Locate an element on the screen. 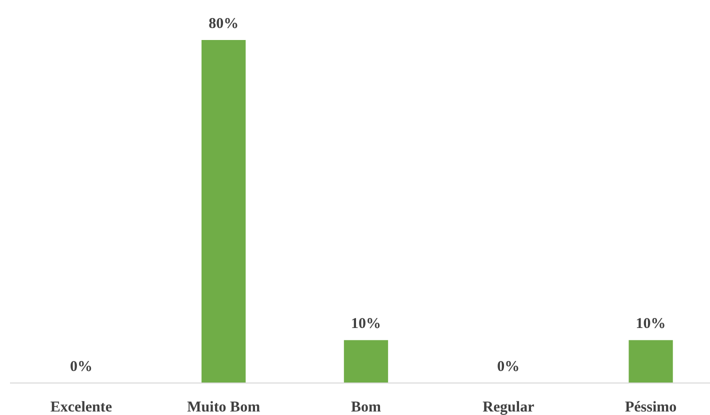  x-tick-label: Regular is located at coordinates (508, 407).